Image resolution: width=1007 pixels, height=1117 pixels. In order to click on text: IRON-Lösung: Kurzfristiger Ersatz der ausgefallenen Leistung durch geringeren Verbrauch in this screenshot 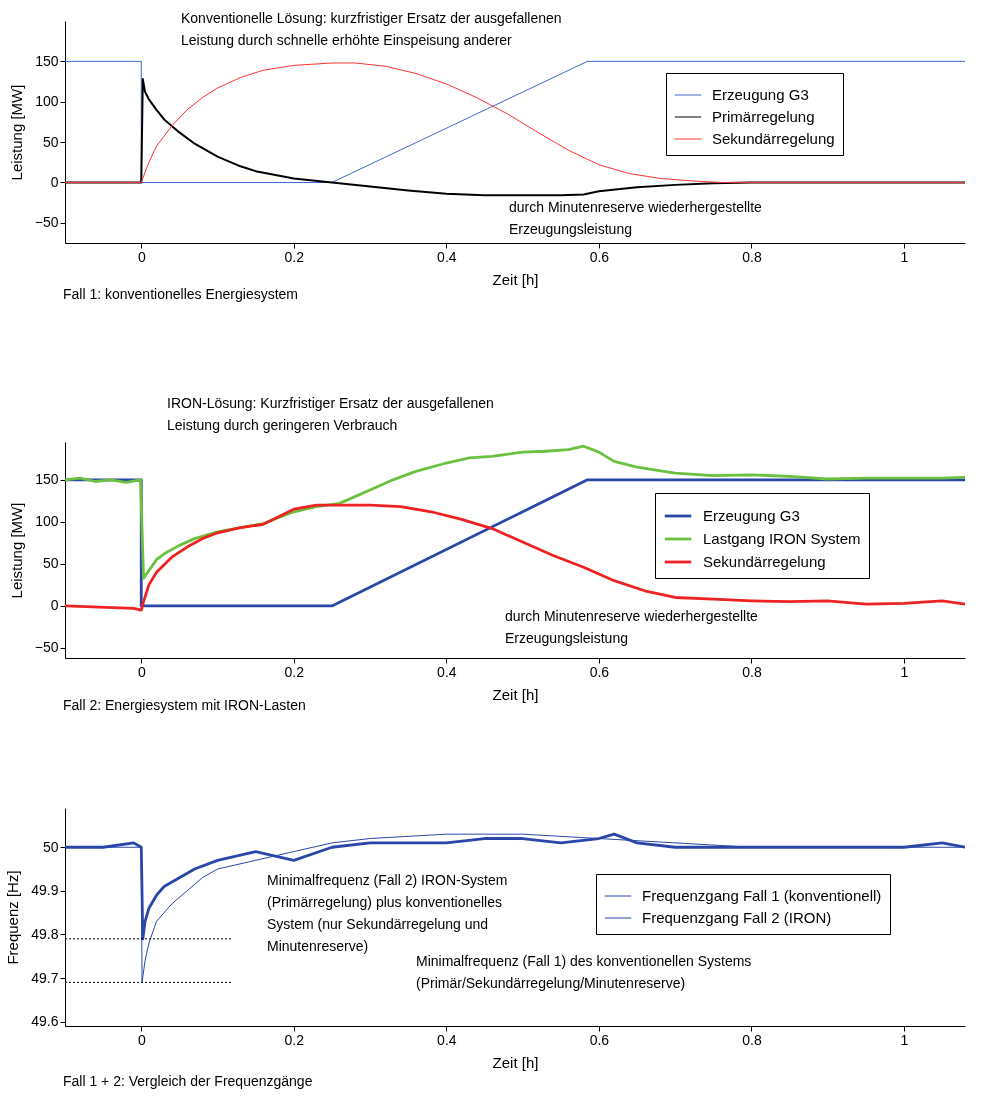, I will do `click(330, 414)`.